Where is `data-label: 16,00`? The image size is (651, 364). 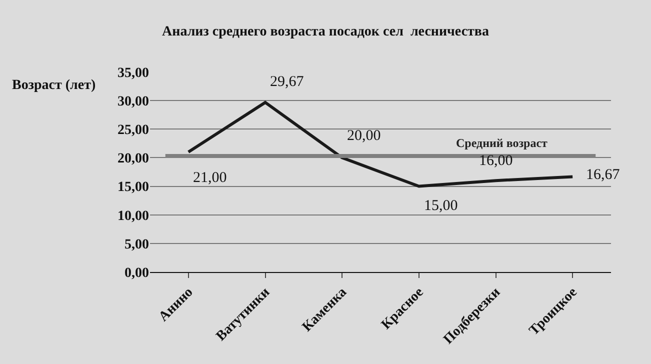
data-label: 16,00 is located at coordinates (496, 161).